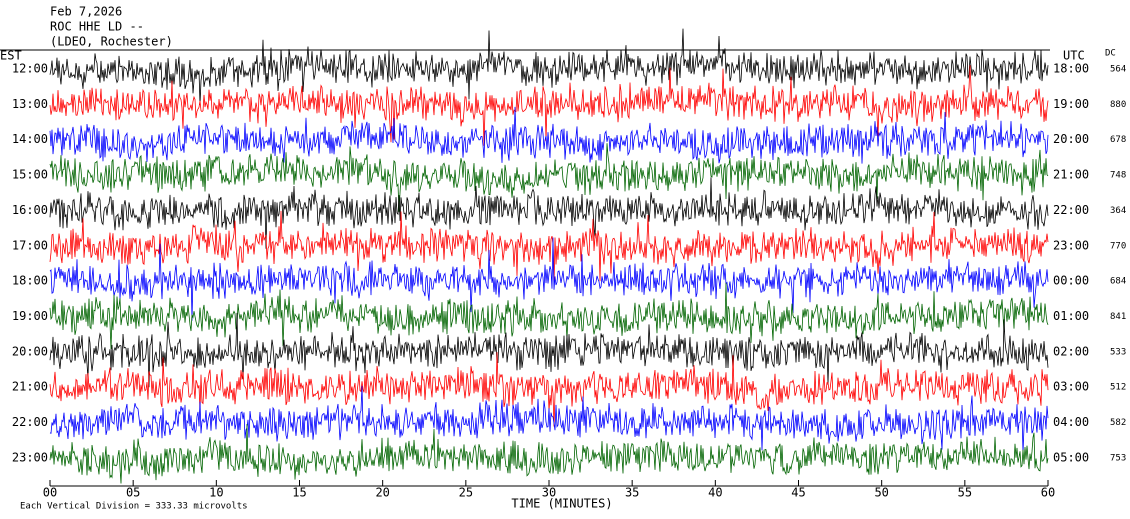 Image resolution: width=1130 pixels, height=519 pixels. What do you see at coordinates (30, 69) in the screenshot?
I see `est-time: 12:00` at bounding box center [30, 69].